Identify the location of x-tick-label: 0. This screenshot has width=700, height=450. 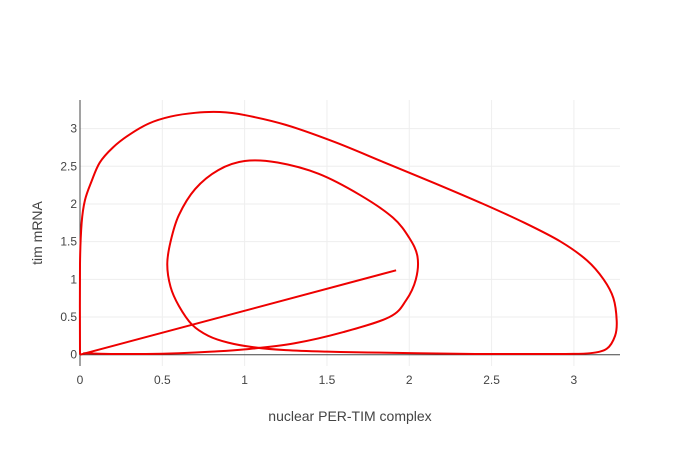
(80, 380).